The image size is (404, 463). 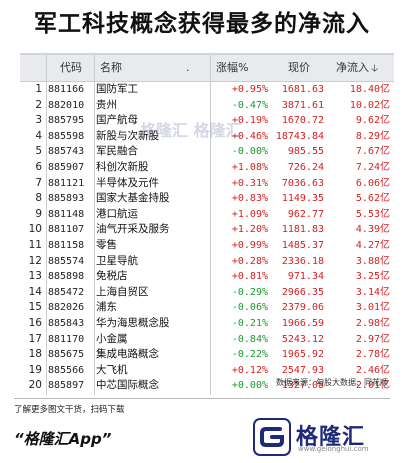 I want to click on header-price: 现价, so click(x=299, y=67).